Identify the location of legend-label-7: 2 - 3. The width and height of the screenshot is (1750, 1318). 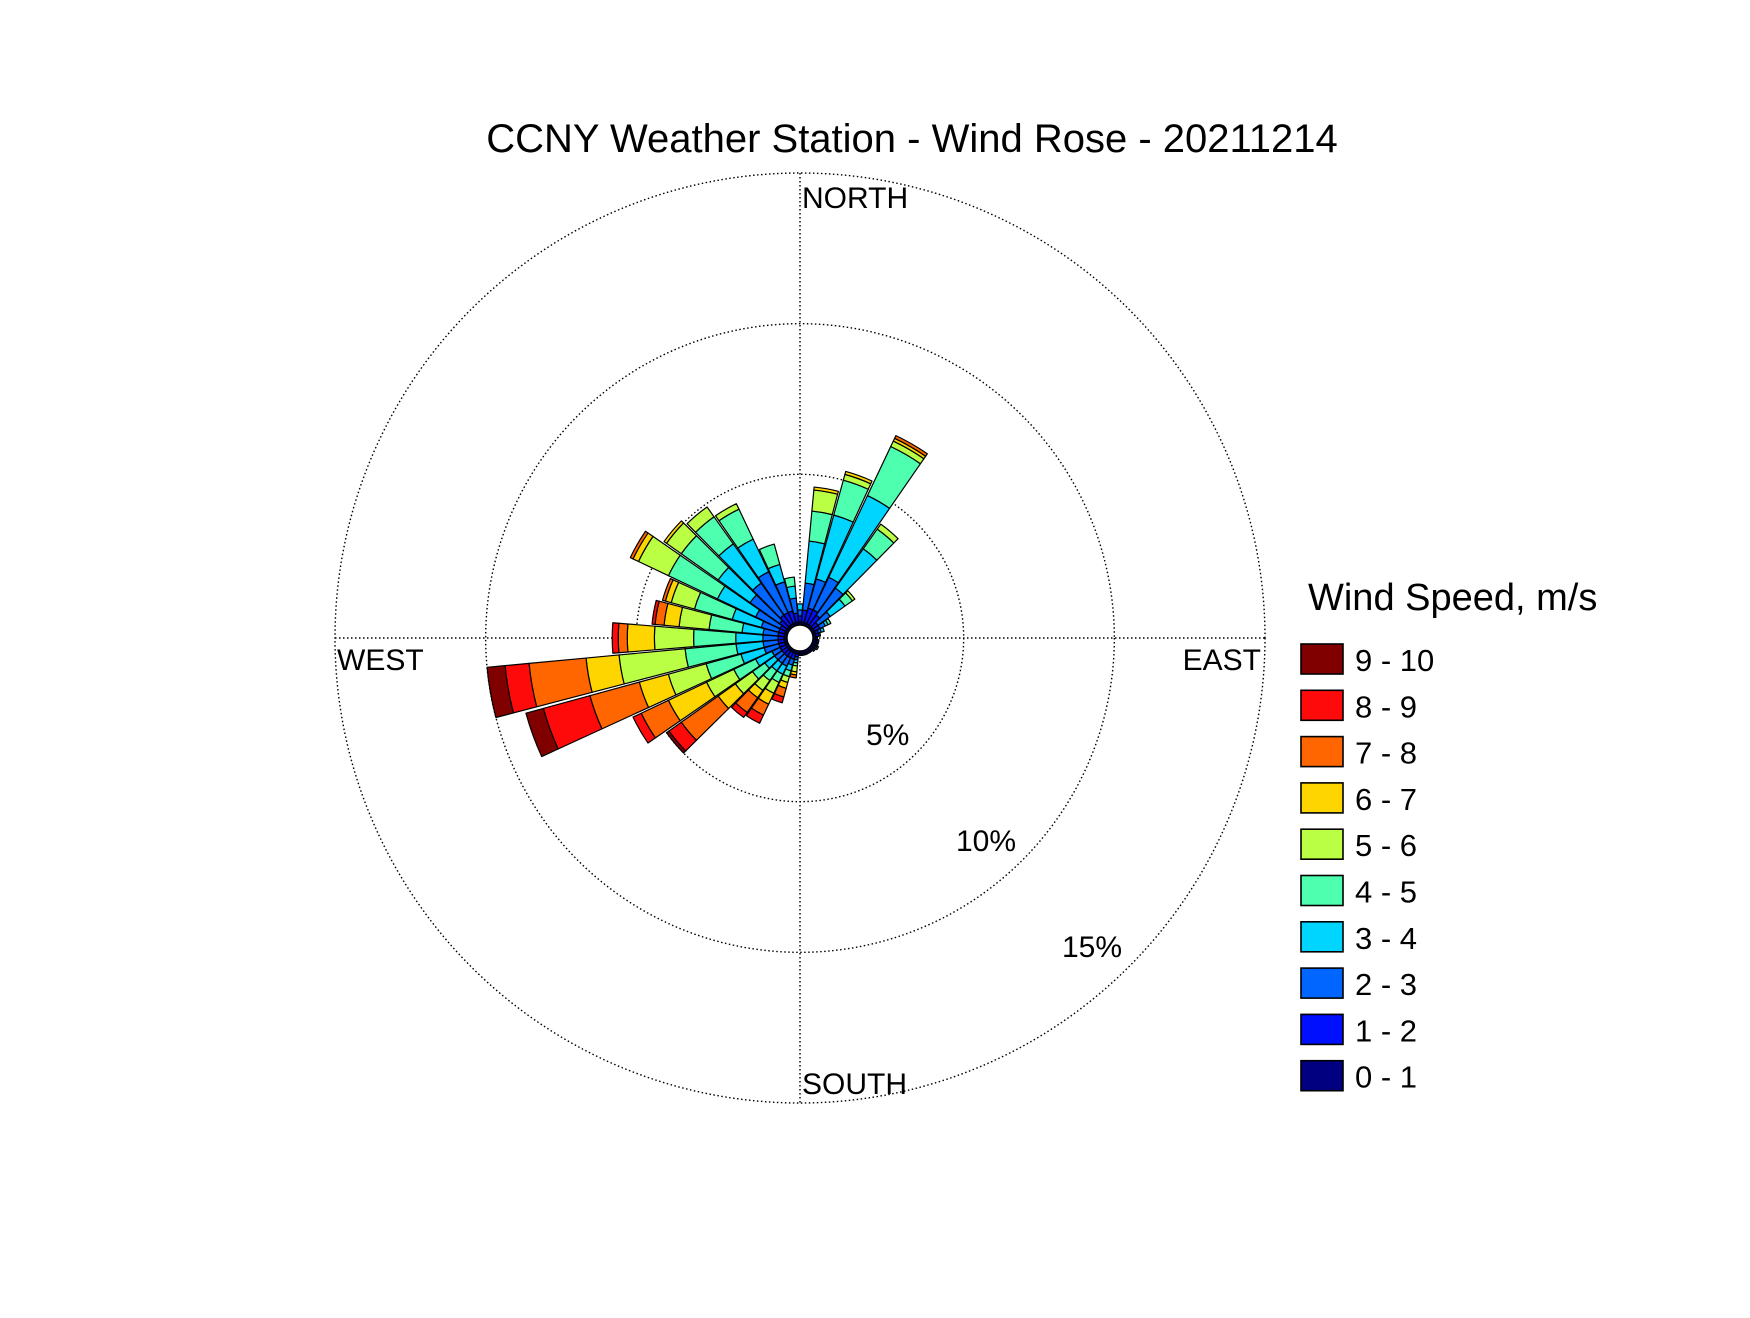
(1386, 984).